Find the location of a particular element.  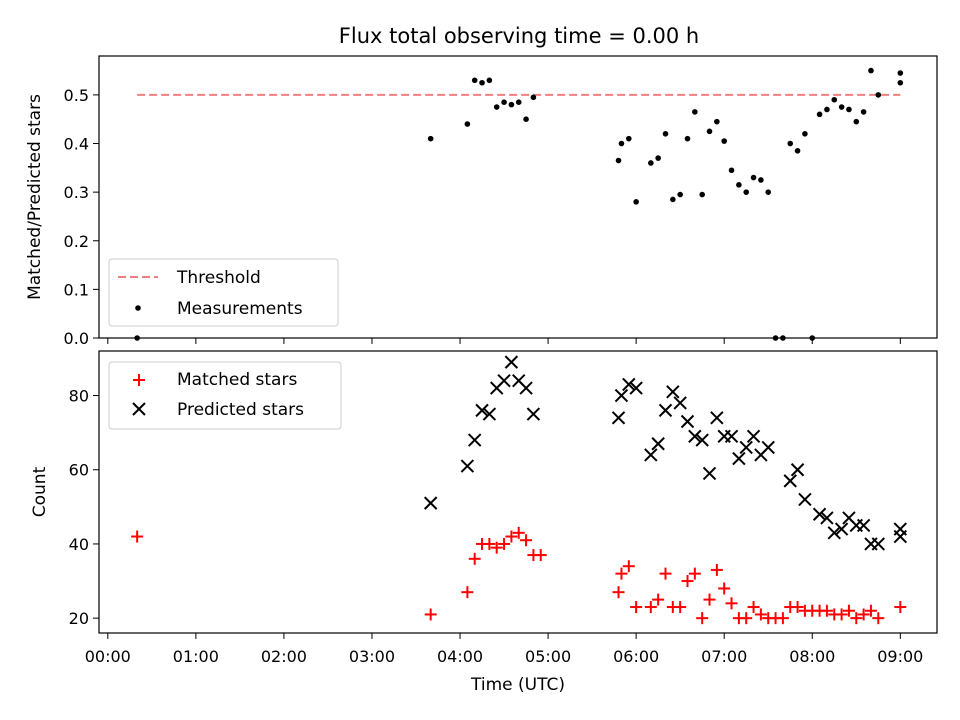

threshold-legend-label: Threshold is located at coordinates (218, 278).